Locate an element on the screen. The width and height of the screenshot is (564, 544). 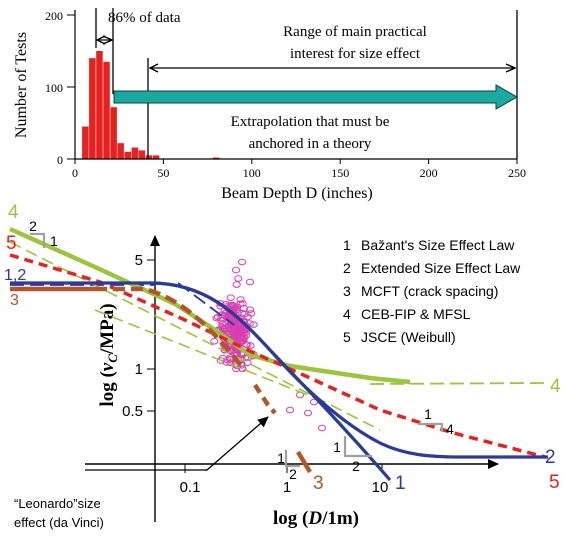
hist-xtick-0: 0 is located at coordinates (75, 173).